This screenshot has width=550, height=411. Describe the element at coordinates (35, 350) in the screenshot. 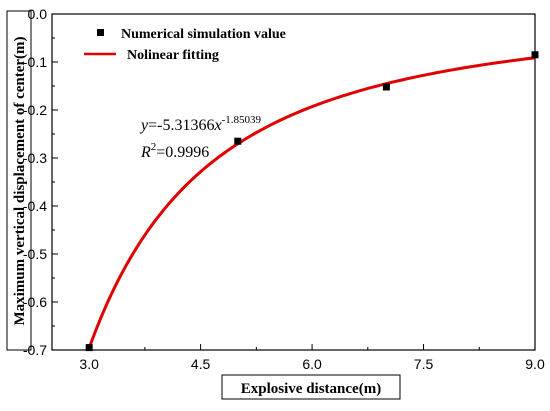

I see `y-tick-label: -0.7` at that location.